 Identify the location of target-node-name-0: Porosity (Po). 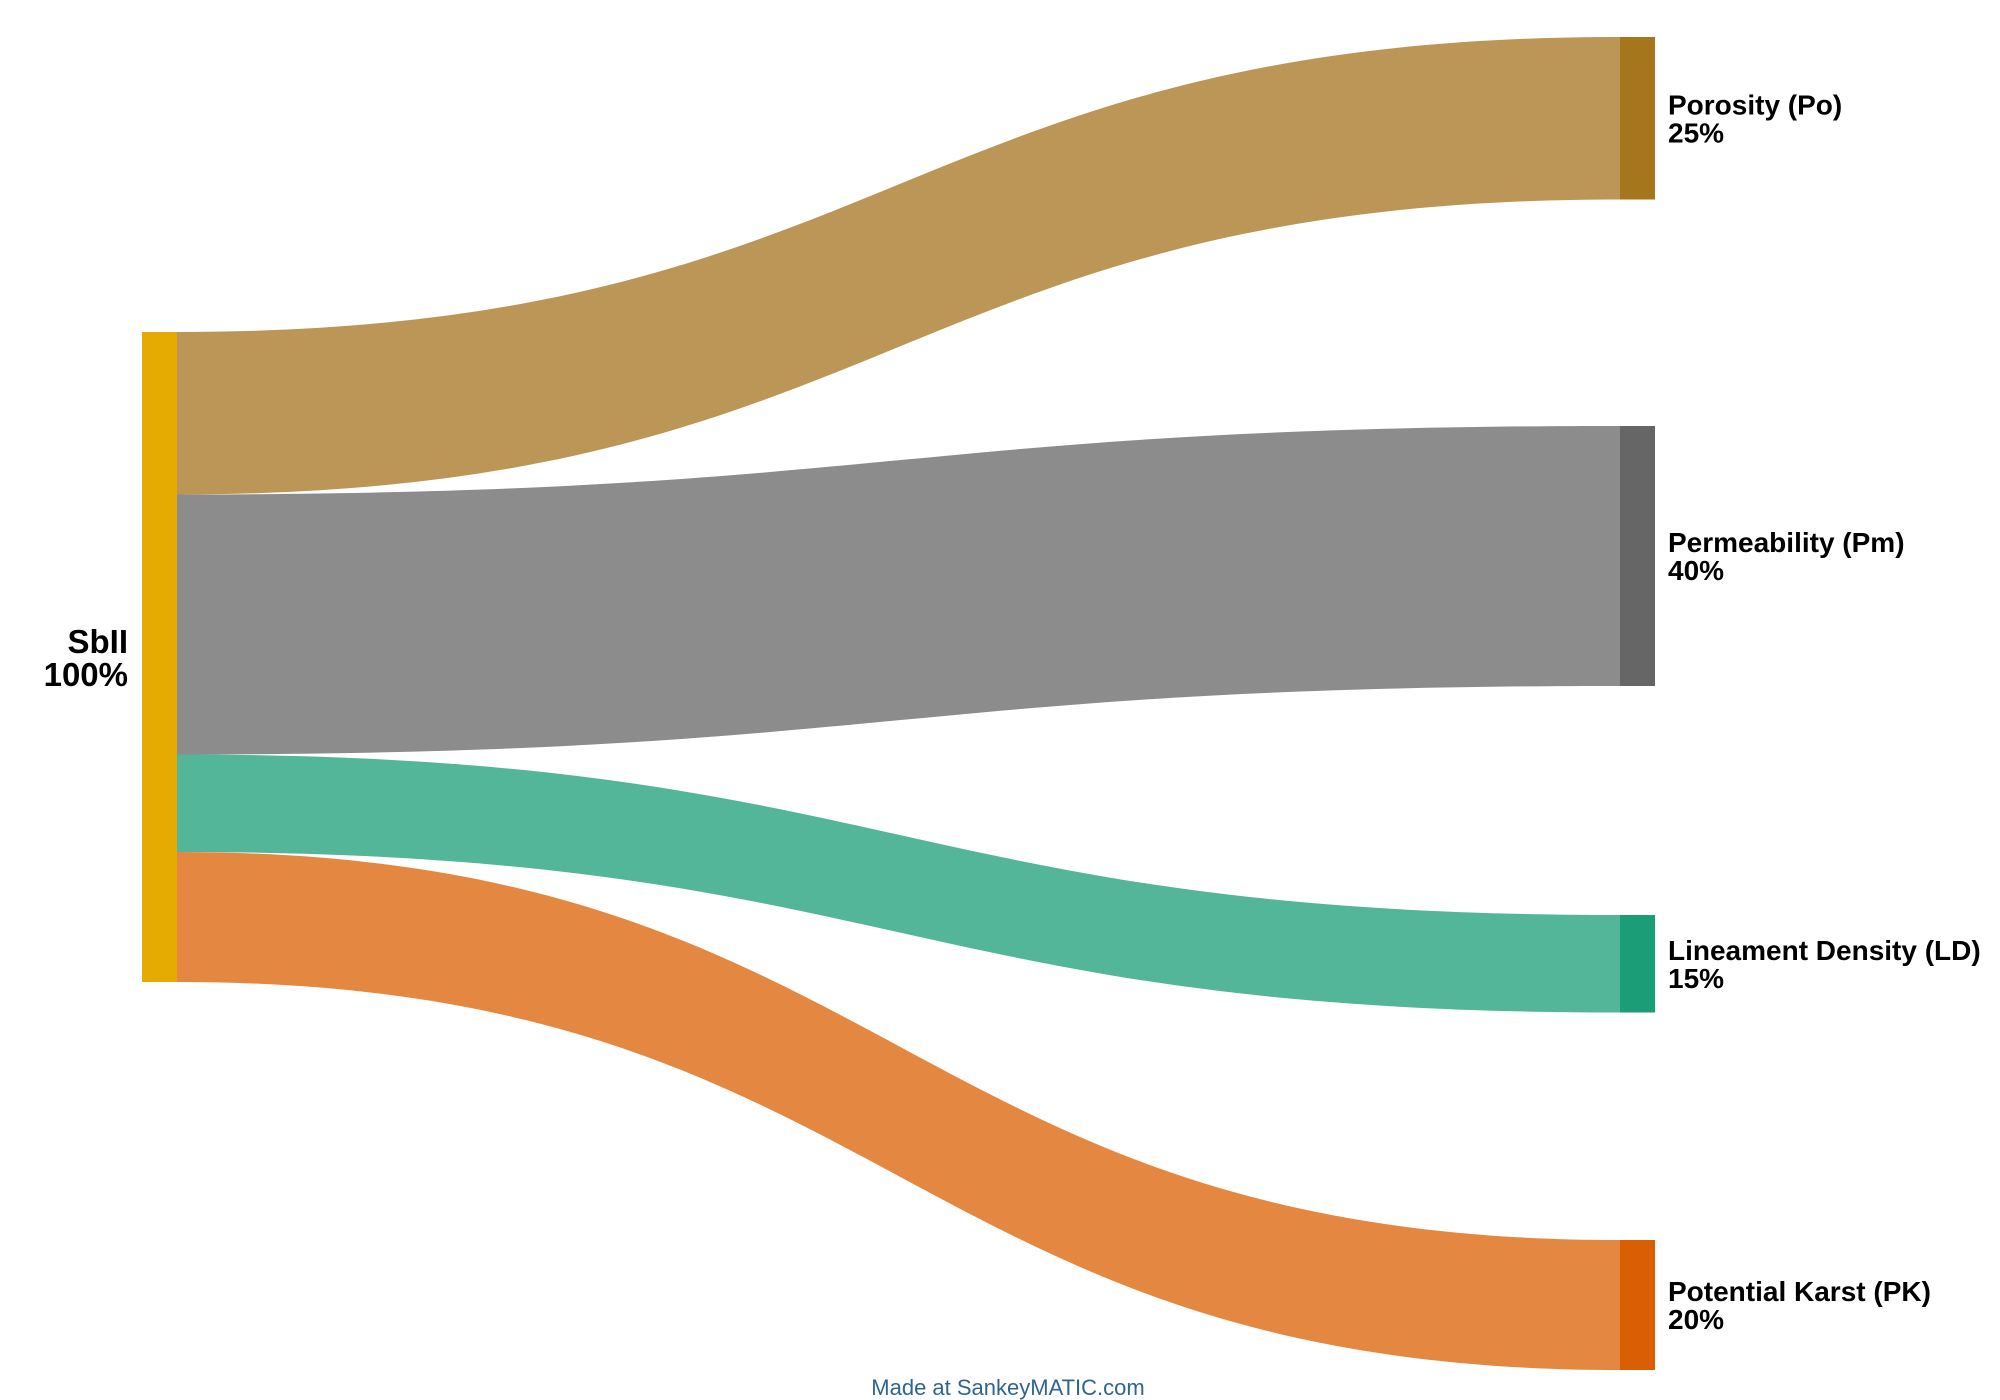
(1755, 104).